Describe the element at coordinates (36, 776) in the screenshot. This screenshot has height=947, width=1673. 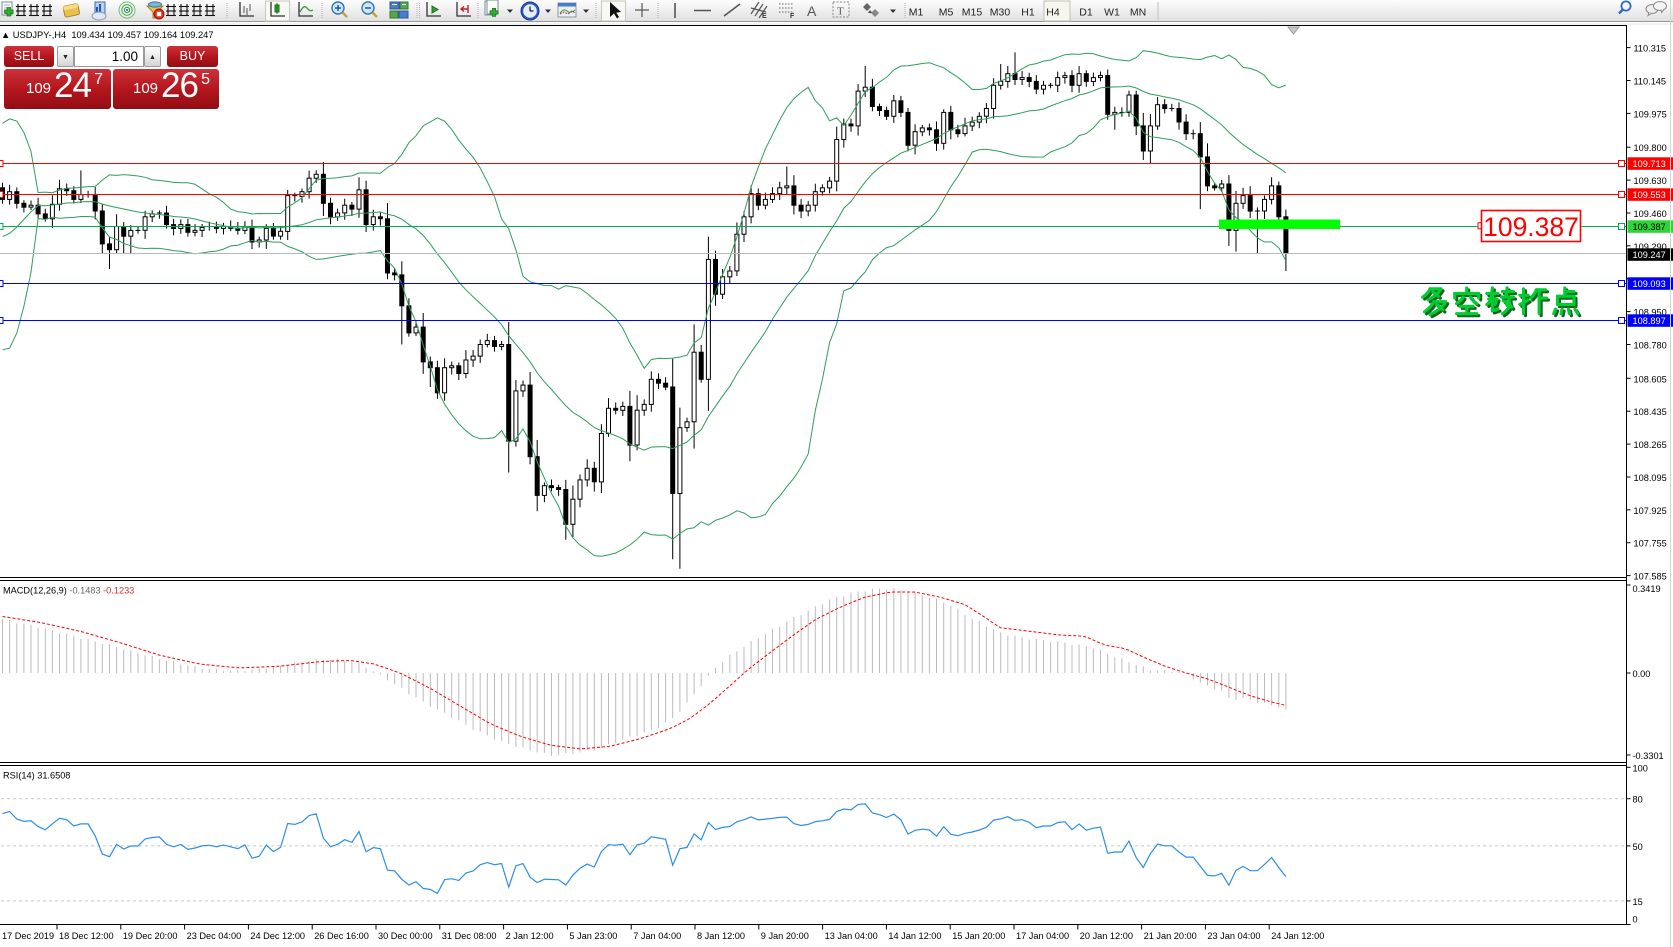
I see `svg-text: RSI(14) 31.6508` at that location.